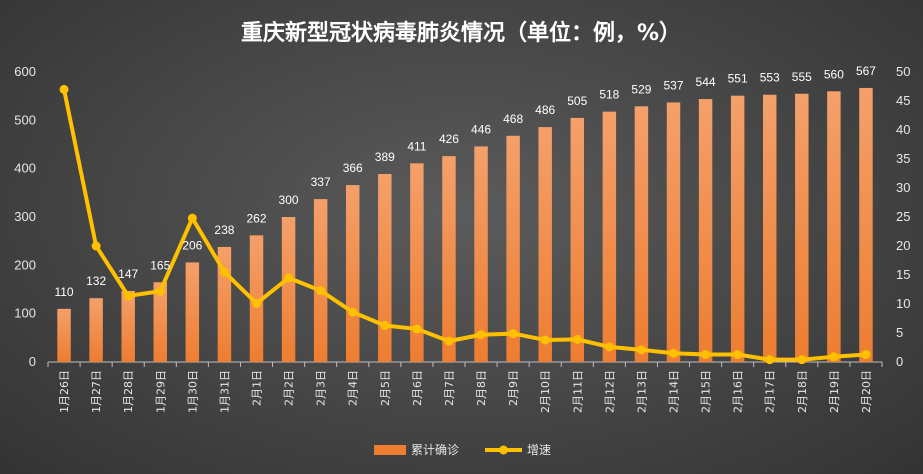 This screenshot has width=923, height=474. I want to click on x-tick-label: 2月4日, so click(353, 388).